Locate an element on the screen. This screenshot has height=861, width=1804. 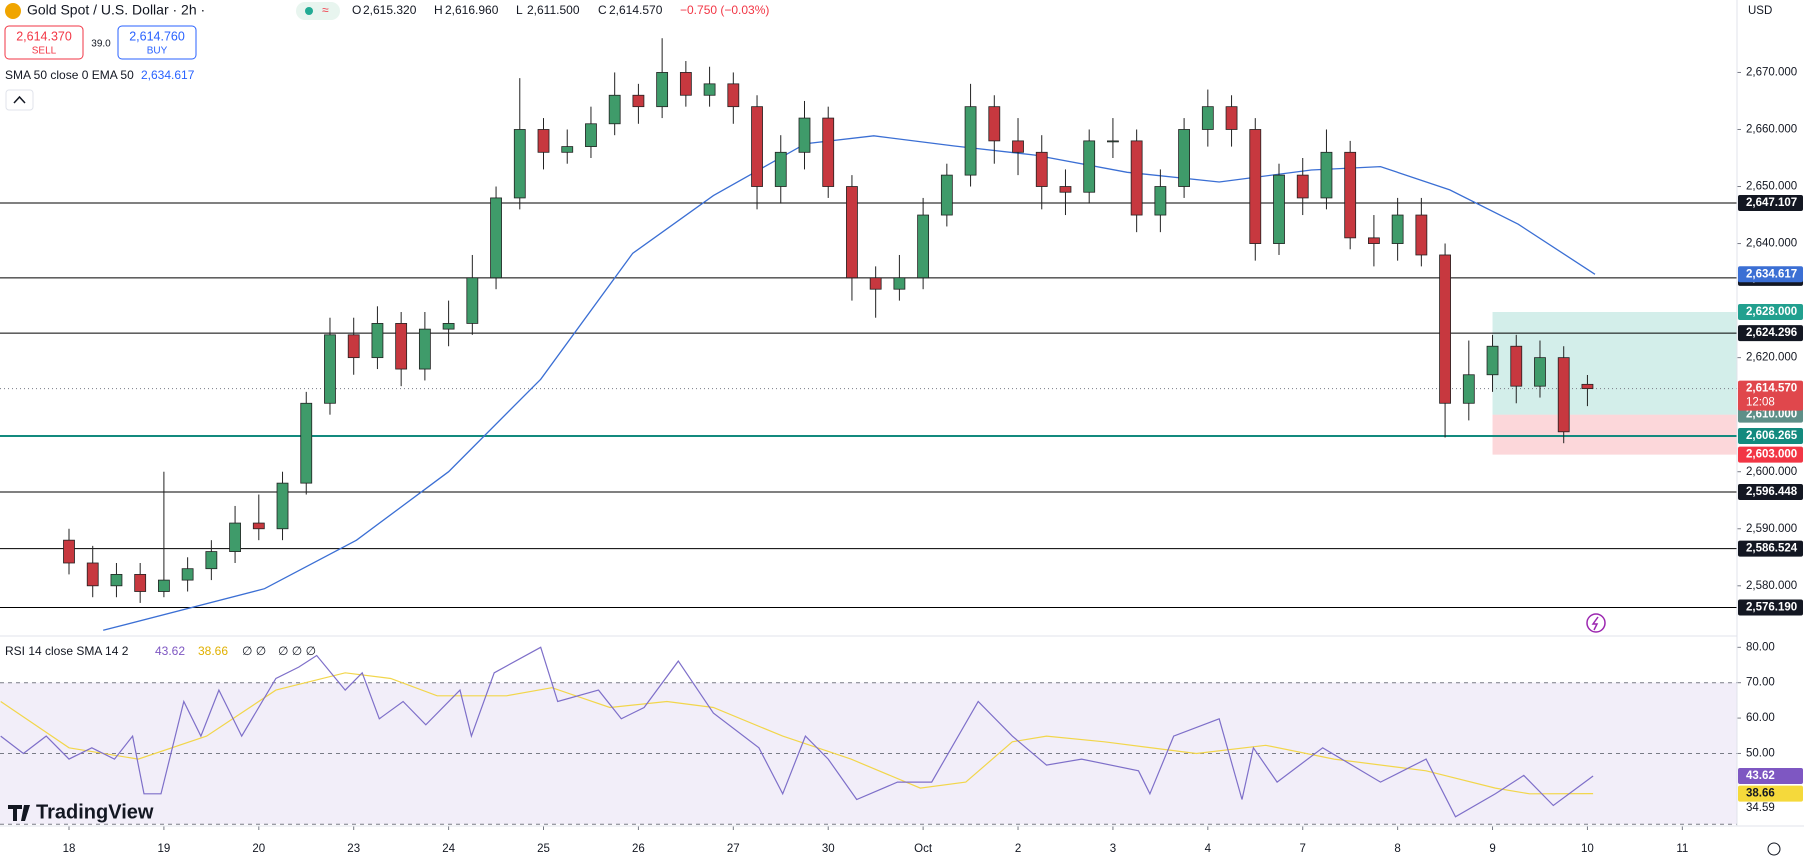
buy-button is located at coordinates (157, 42).